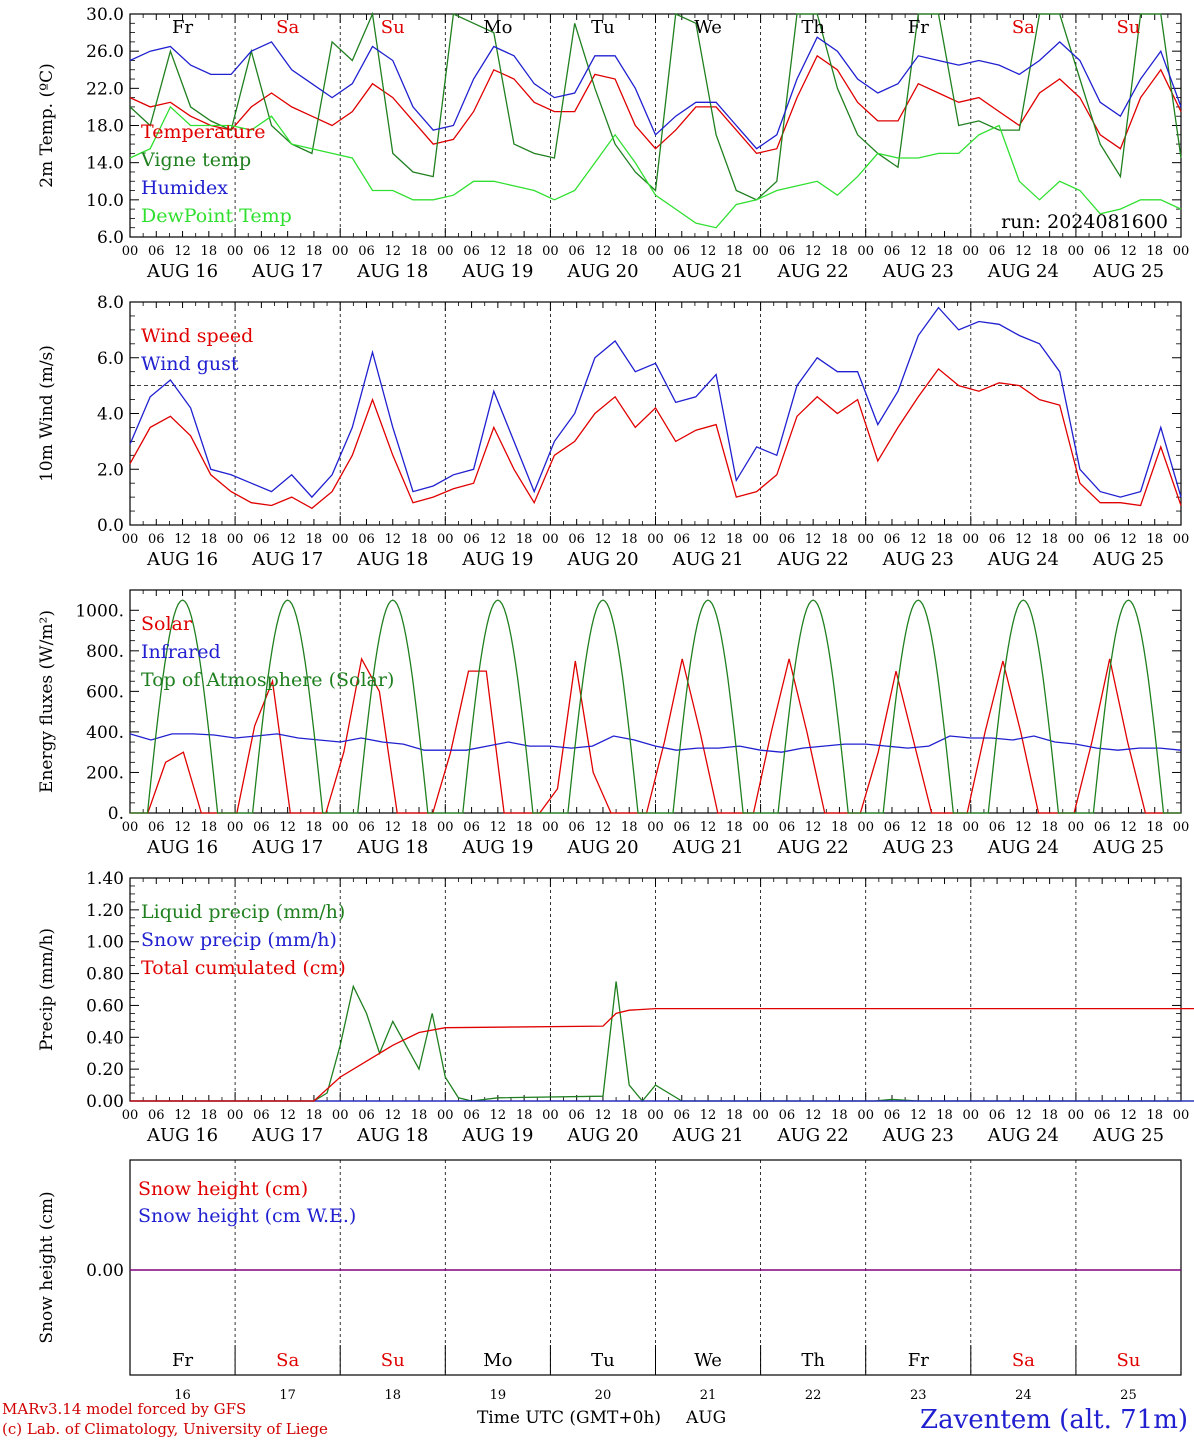  What do you see at coordinates (181, 652) in the screenshot?
I see `legend-entry: Infrared` at bounding box center [181, 652].